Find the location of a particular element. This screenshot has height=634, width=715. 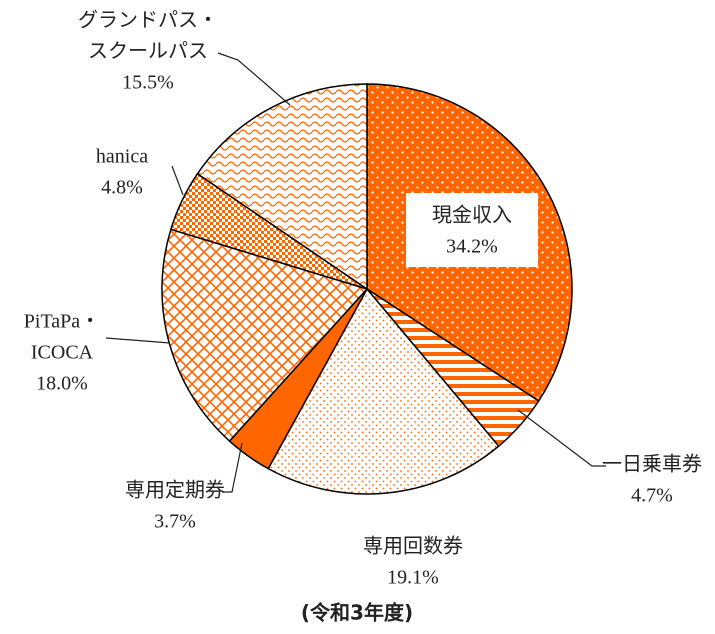

value-label: 34.2% is located at coordinates (472, 247).